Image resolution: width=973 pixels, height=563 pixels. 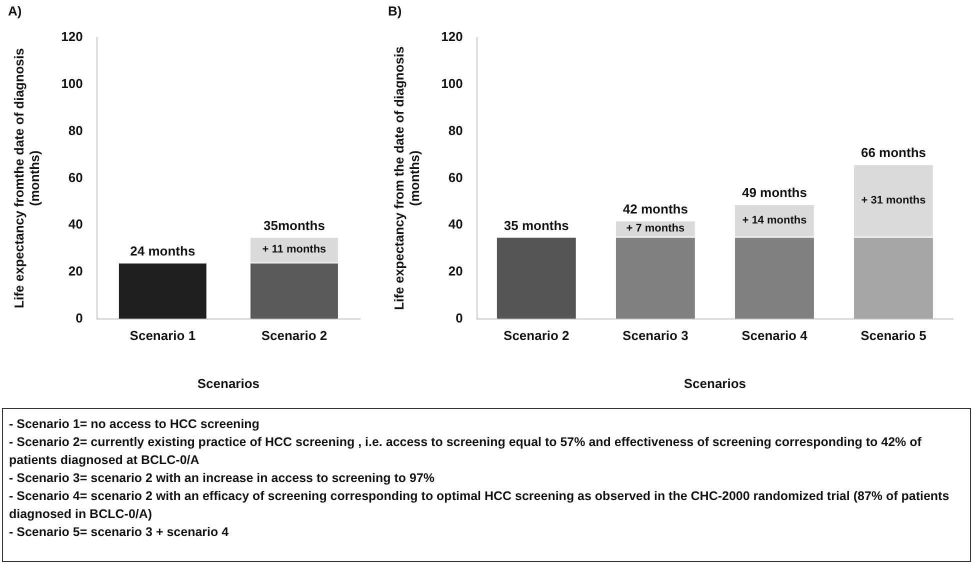 What do you see at coordinates (775, 336) in the screenshot?
I see `x-tick-label: Scenario 4` at bounding box center [775, 336].